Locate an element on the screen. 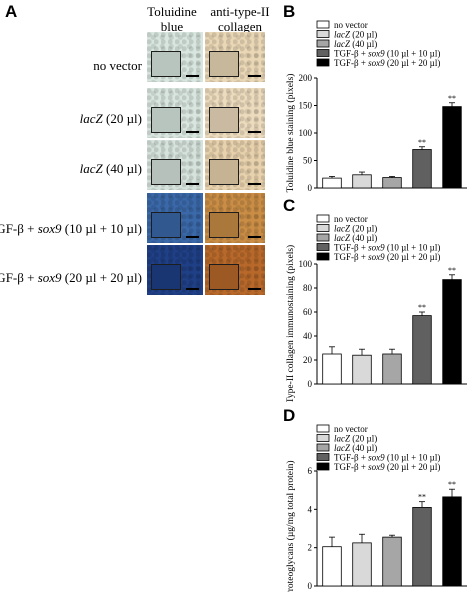 This screenshot has width=472, height=592. y-axis-label: Toluidine blue staining (pixels) is located at coordinates (290, 133).